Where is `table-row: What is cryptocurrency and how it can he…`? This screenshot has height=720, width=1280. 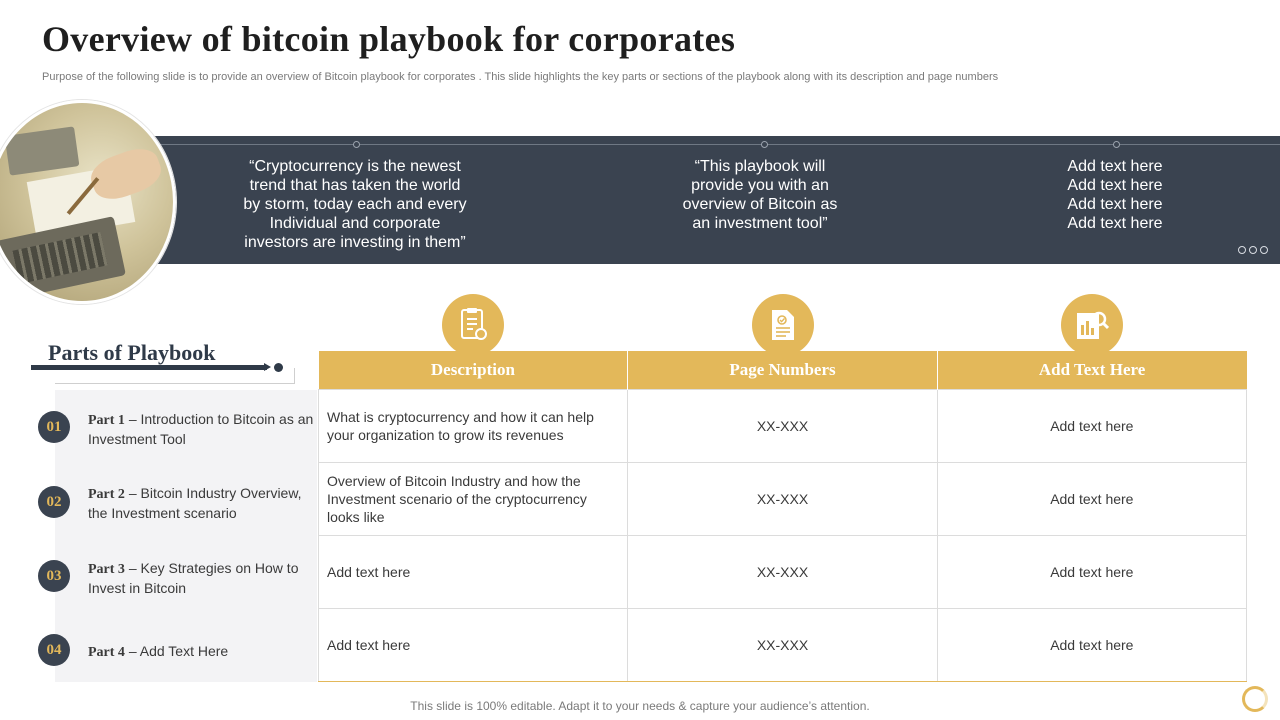 table-row: What is cryptocurrency and how it can he… is located at coordinates (782, 426).